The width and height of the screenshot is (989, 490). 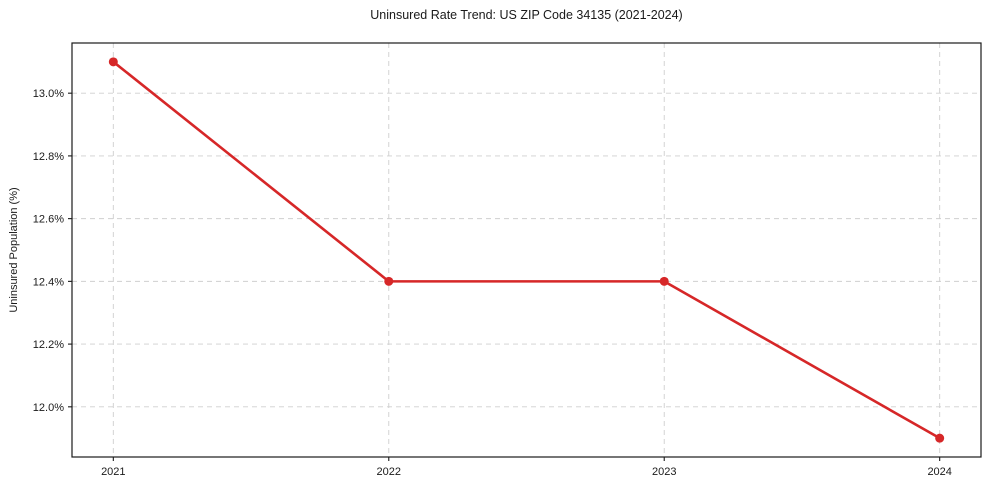 I want to click on data-point-2022, so click(x=389, y=281).